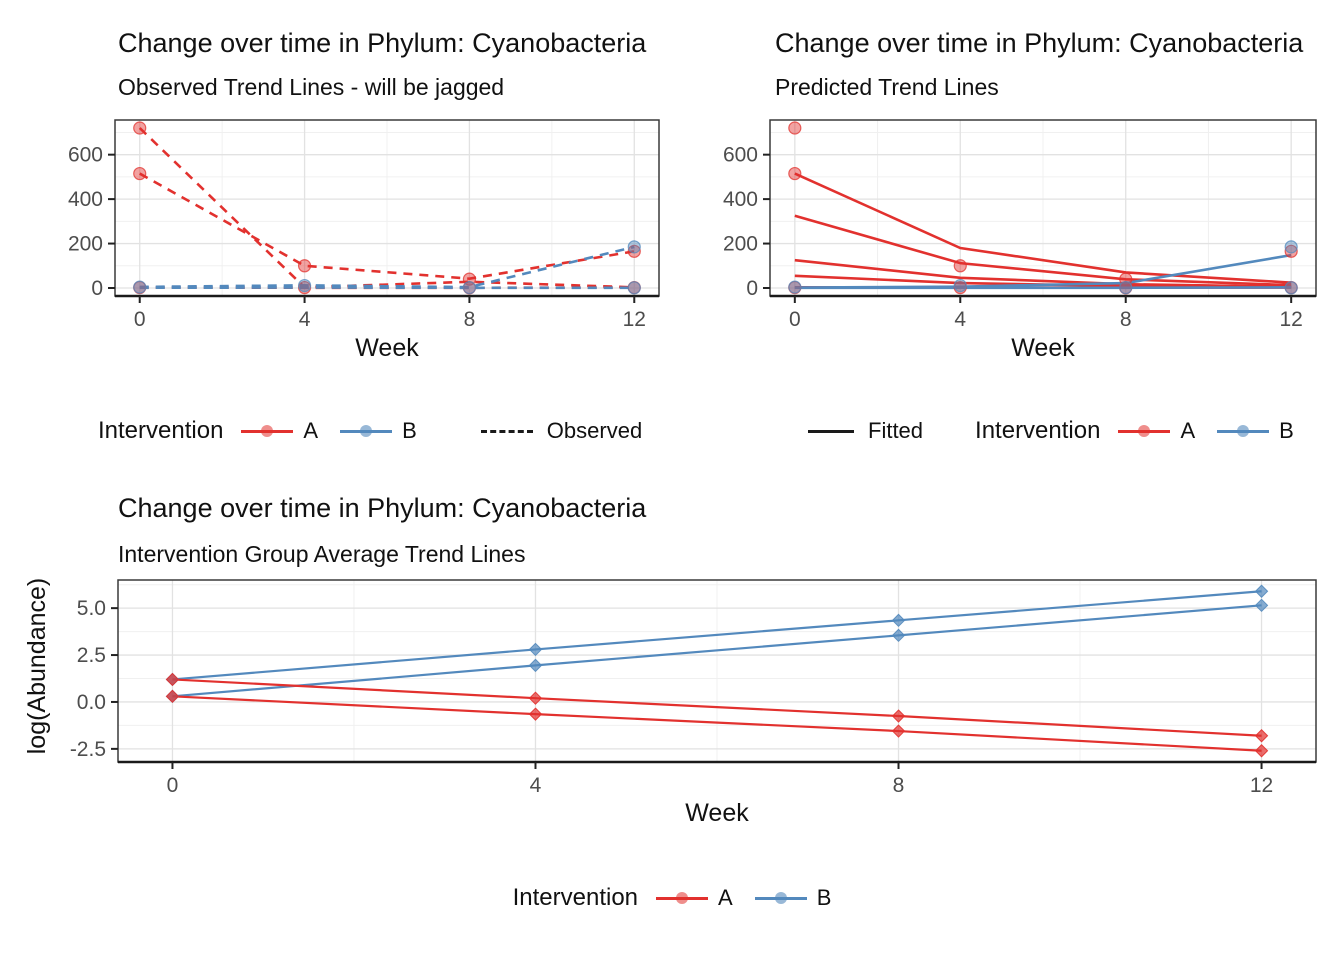 The height and width of the screenshot is (960, 1344). What do you see at coordinates (88, 749) in the screenshot?
I see `svg-text: -2.5` at bounding box center [88, 749].